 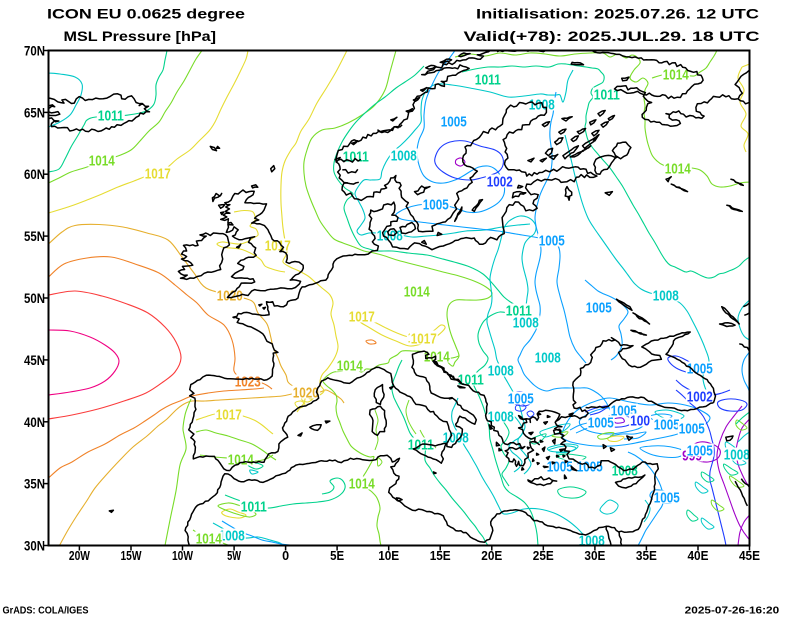 I want to click on svg-text:Valid(+78): 2025.JUL.29. 18 UT: Valid(+78): 2025.JUL.29. 18 UTC, so click(x=612, y=36).